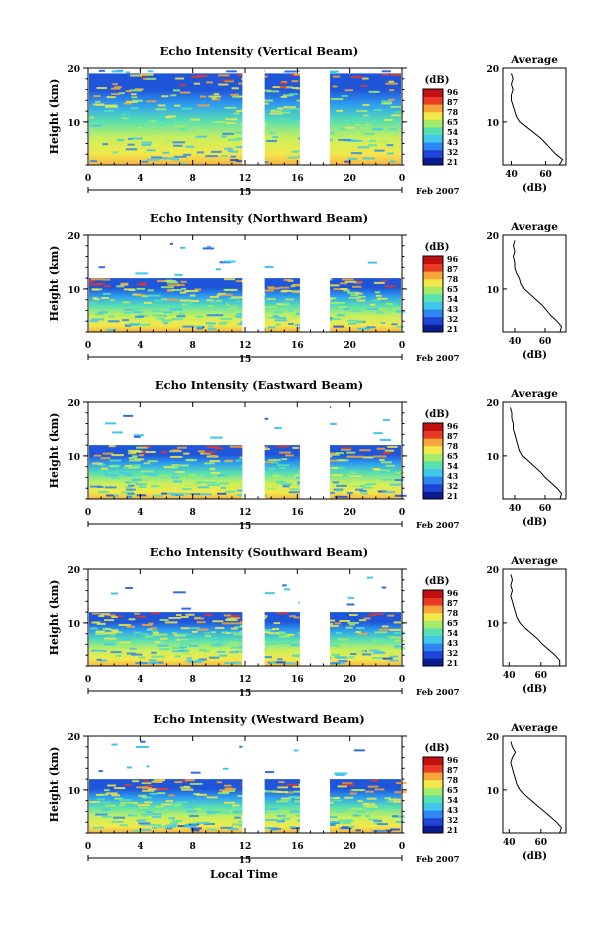 The height and width of the screenshot is (929, 616). What do you see at coordinates (452, 319) in the screenshot?
I see `colorbar-tick-label: 32` at bounding box center [452, 319].